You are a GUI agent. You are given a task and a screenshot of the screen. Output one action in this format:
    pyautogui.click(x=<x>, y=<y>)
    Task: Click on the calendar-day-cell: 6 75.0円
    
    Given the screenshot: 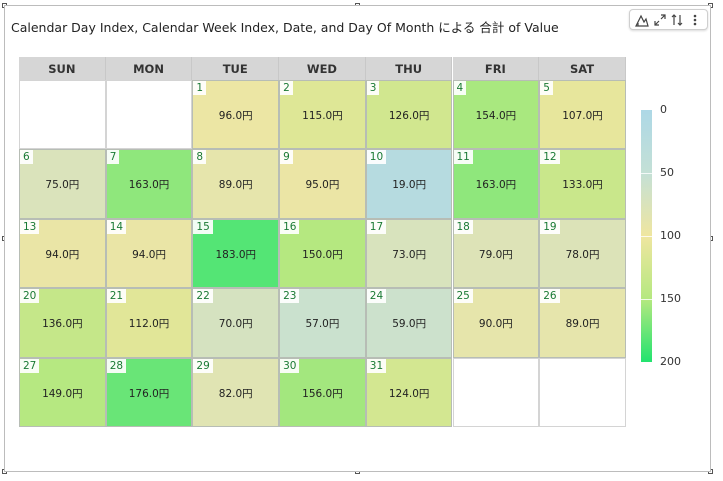 What is the action you would take?
    pyautogui.click(x=62, y=184)
    